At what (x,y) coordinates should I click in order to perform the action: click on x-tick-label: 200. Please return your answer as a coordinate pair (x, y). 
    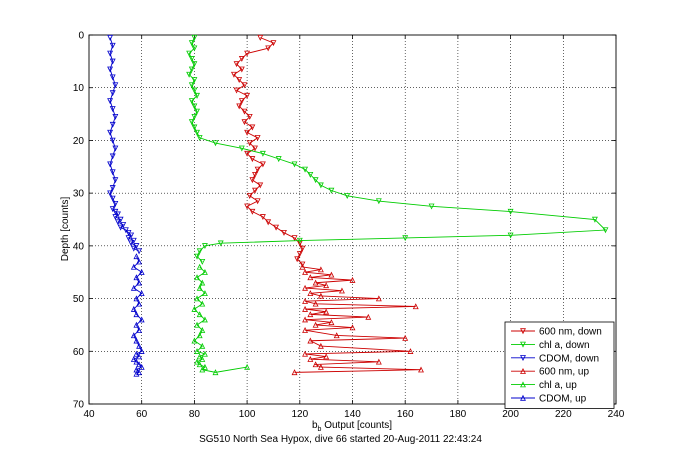
    Looking at the image, I should click on (510, 414).